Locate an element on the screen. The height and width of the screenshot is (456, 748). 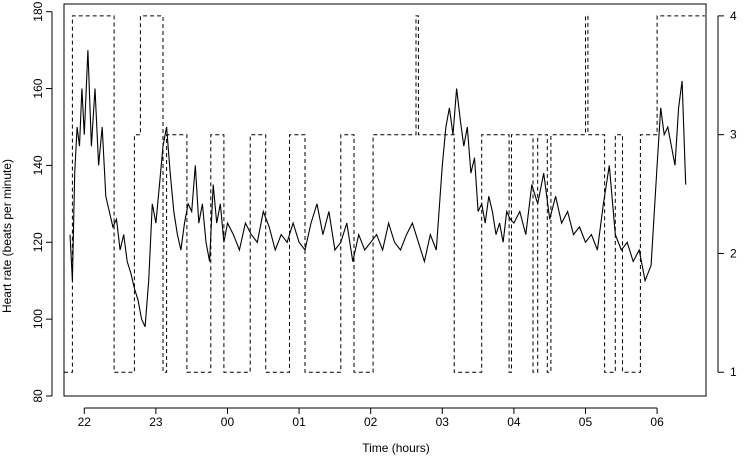
y-tick-label: 80 is located at coordinates (38, 396).